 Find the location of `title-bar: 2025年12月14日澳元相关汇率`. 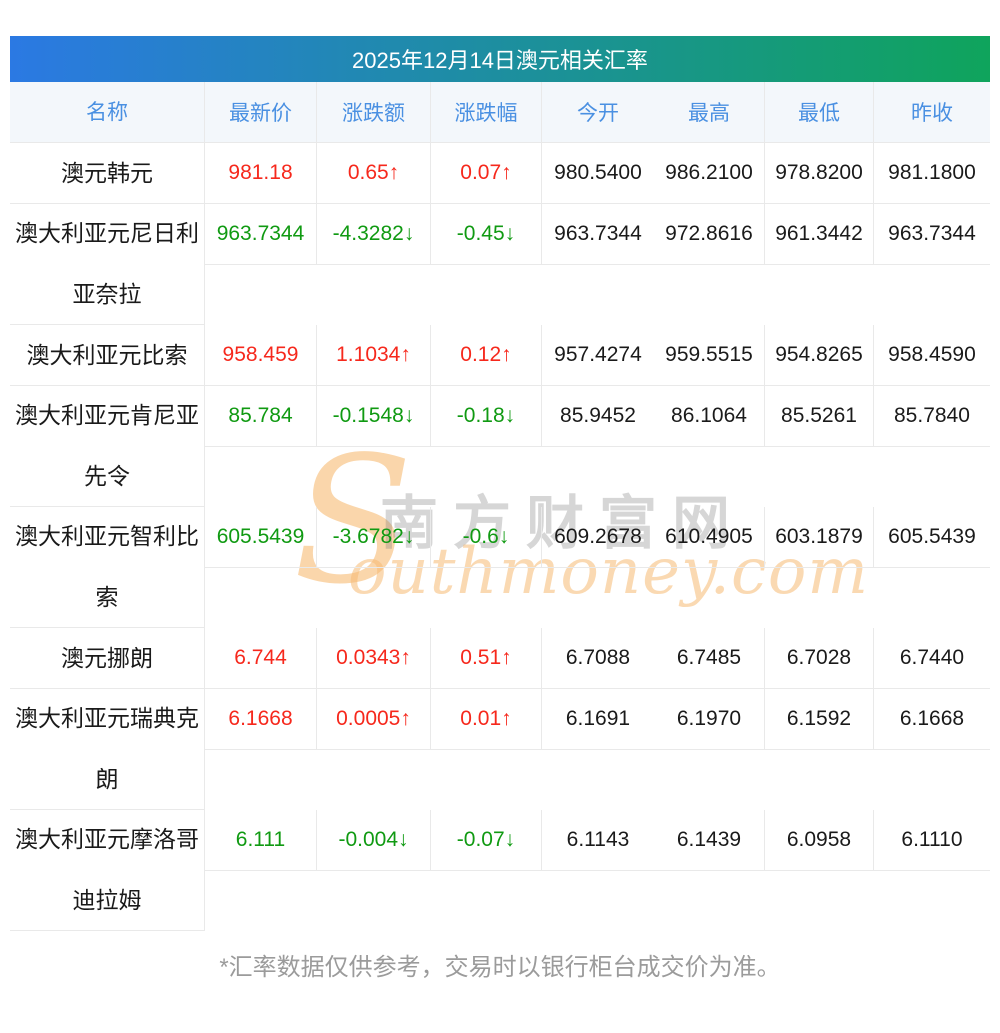

title-bar: 2025年12月14日澳元相关汇率 is located at coordinates (500, 59).